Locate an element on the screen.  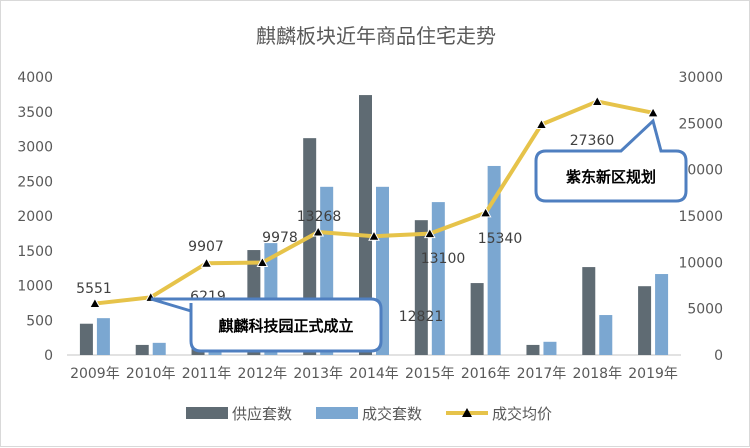
right-axis-tick: 15000 is located at coordinates (700, 217).